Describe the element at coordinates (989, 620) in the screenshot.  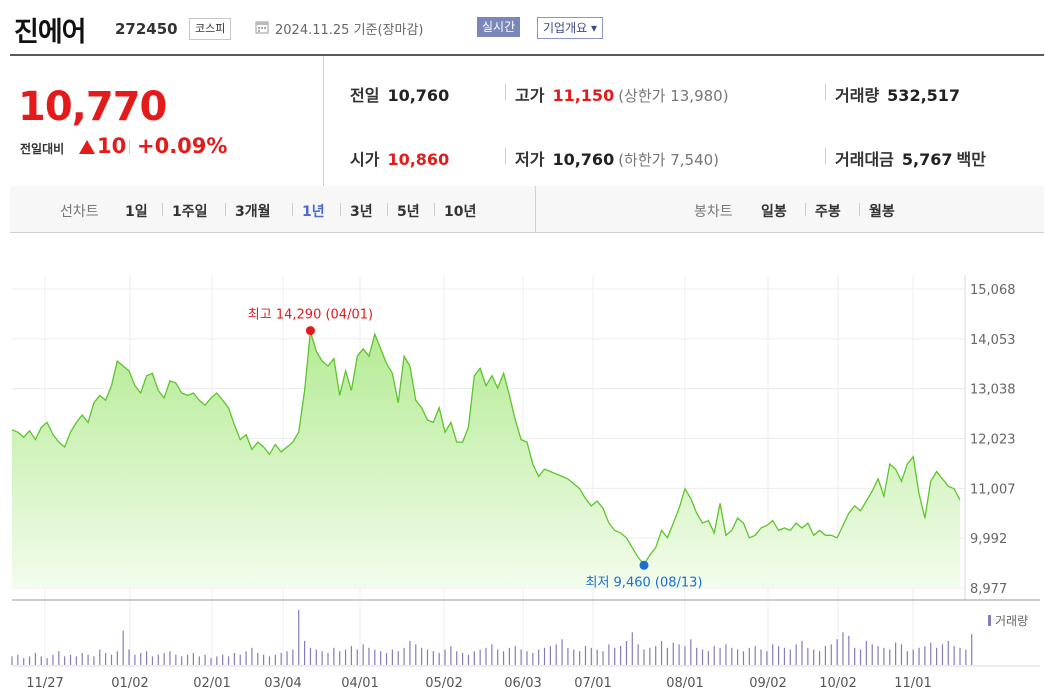
I see `volume-legend-icon` at that location.